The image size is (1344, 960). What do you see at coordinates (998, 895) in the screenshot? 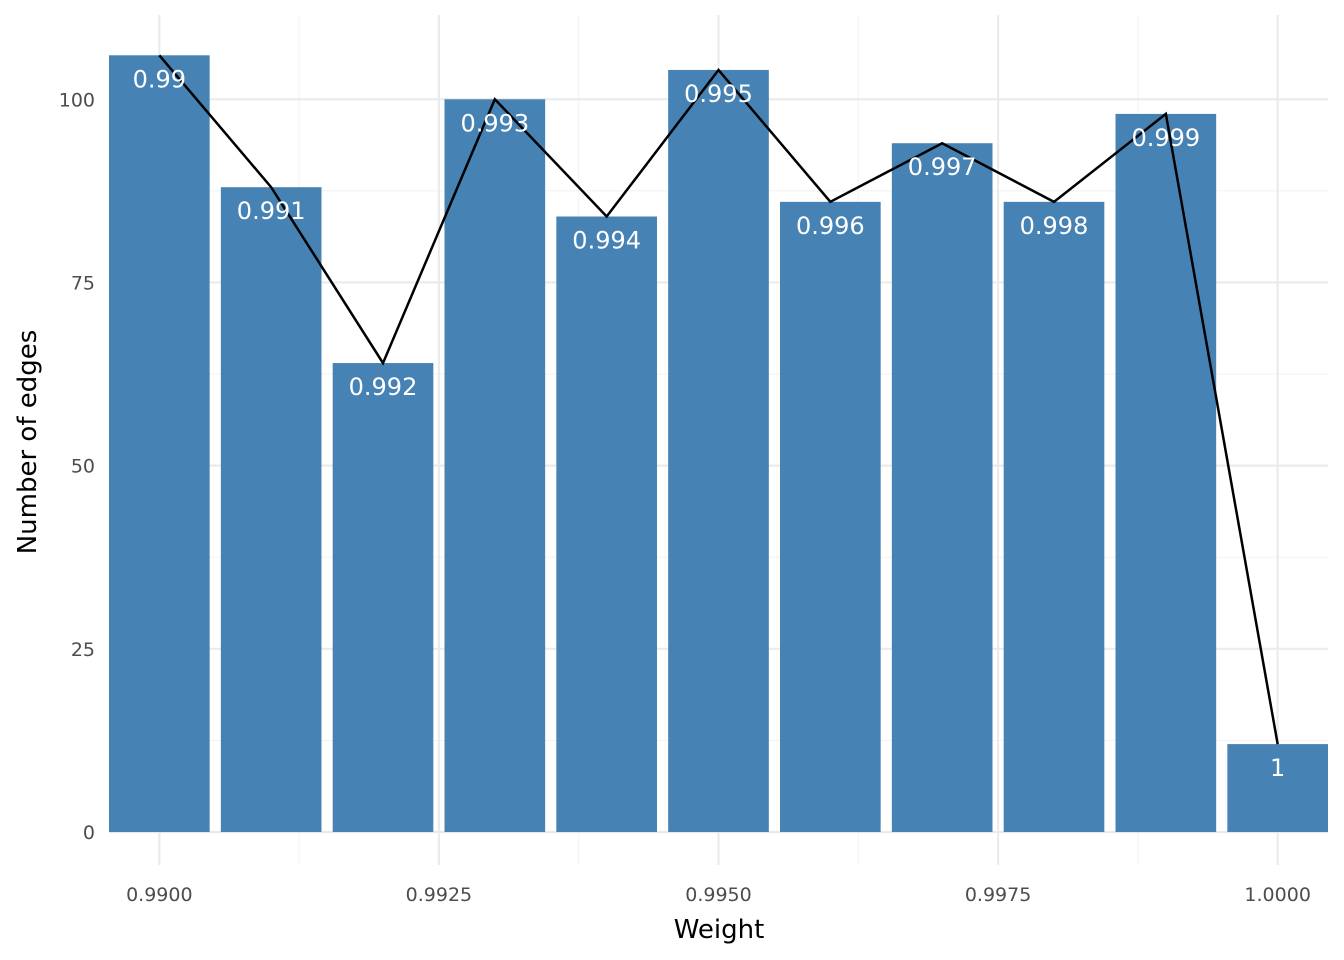
I see `x-tick-label: 0.9975` at bounding box center [998, 895].